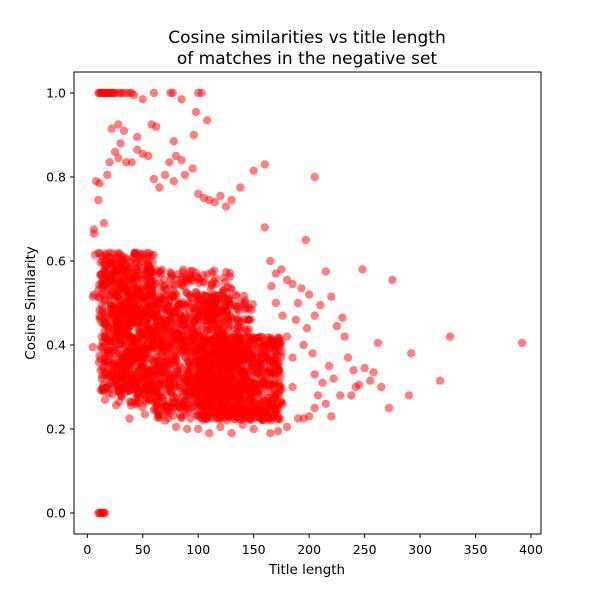  What do you see at coordinates (56, 261) in the screenshot?
I see `y-tick-label: 0.6` at bounding box center [56, 261].